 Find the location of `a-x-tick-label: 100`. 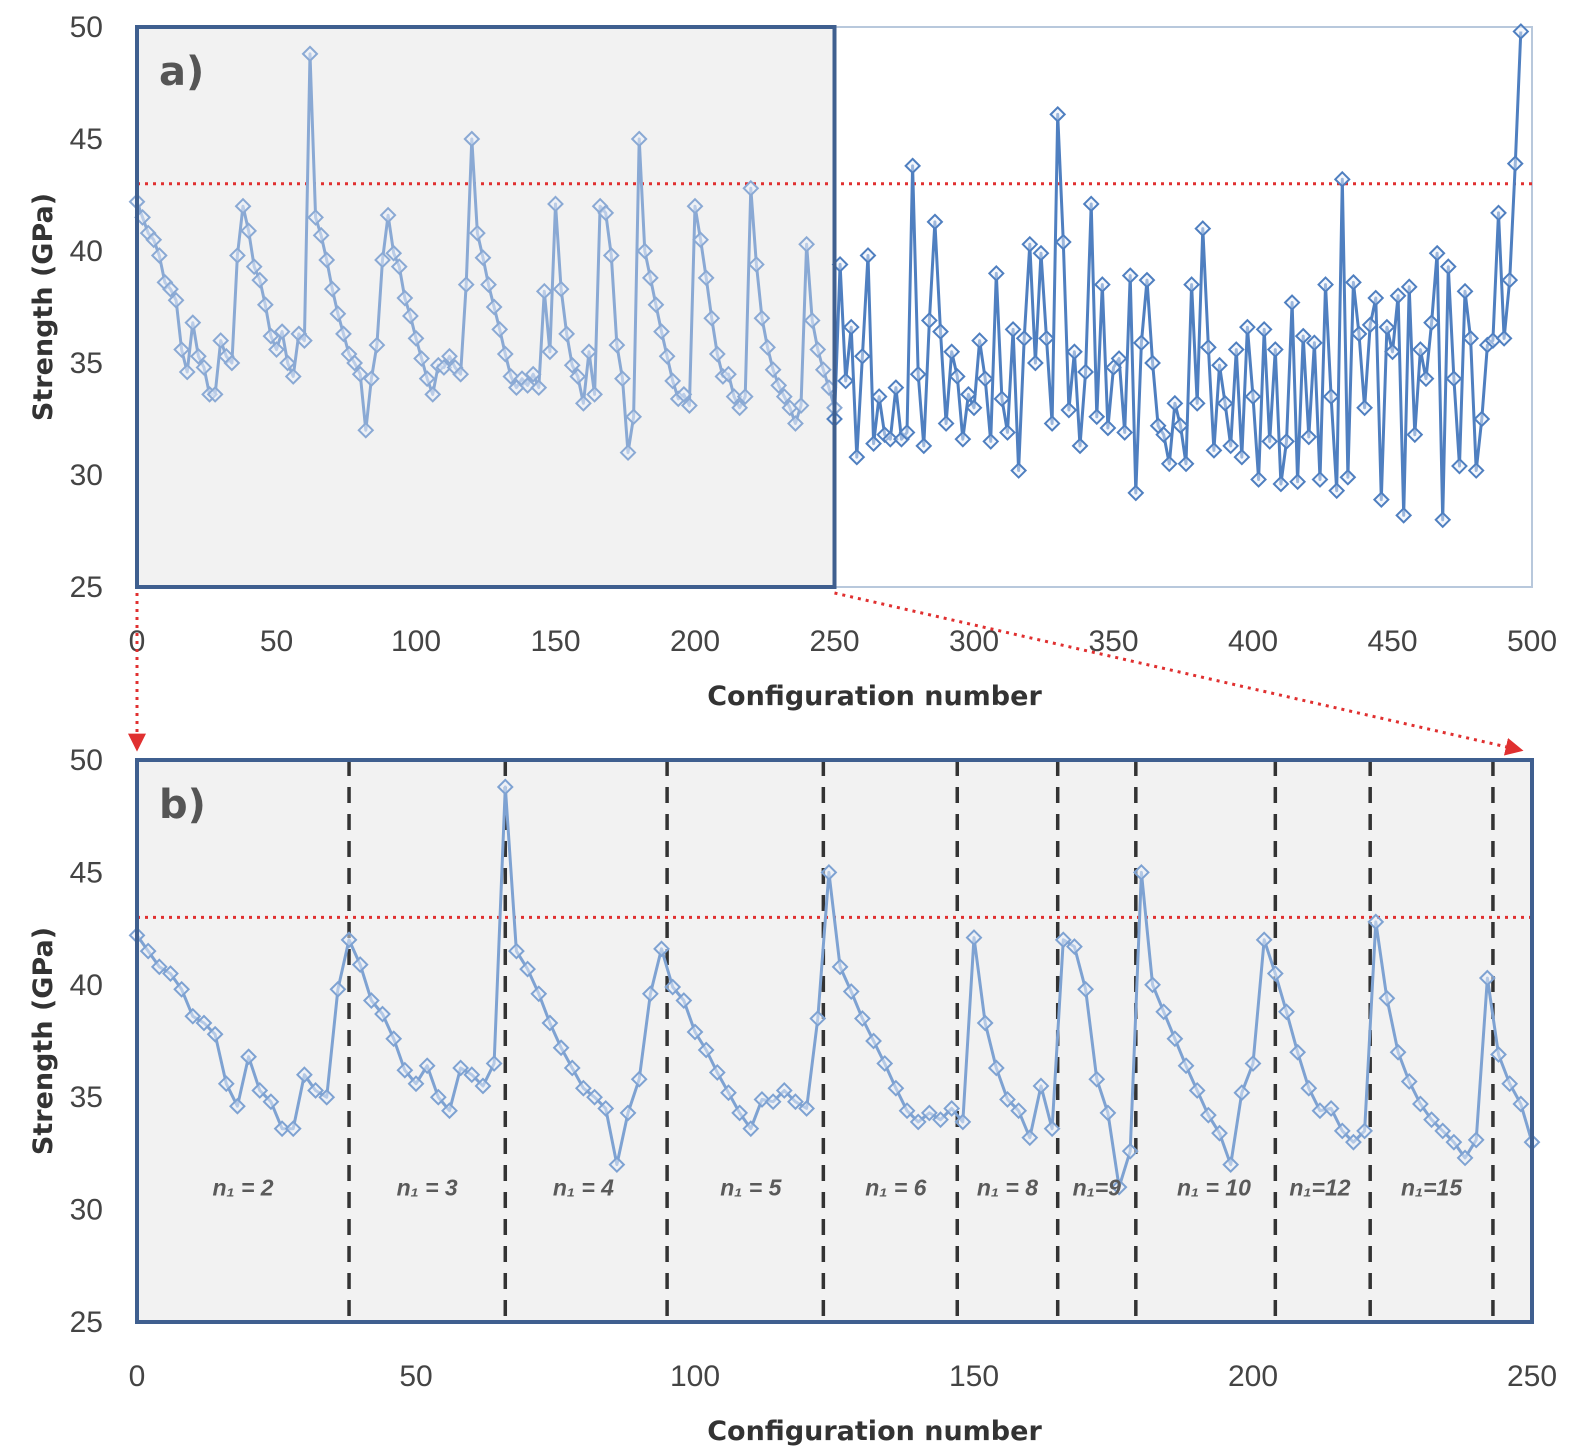

a-x-tick-label: 100 is located at coordinates (416, 641).